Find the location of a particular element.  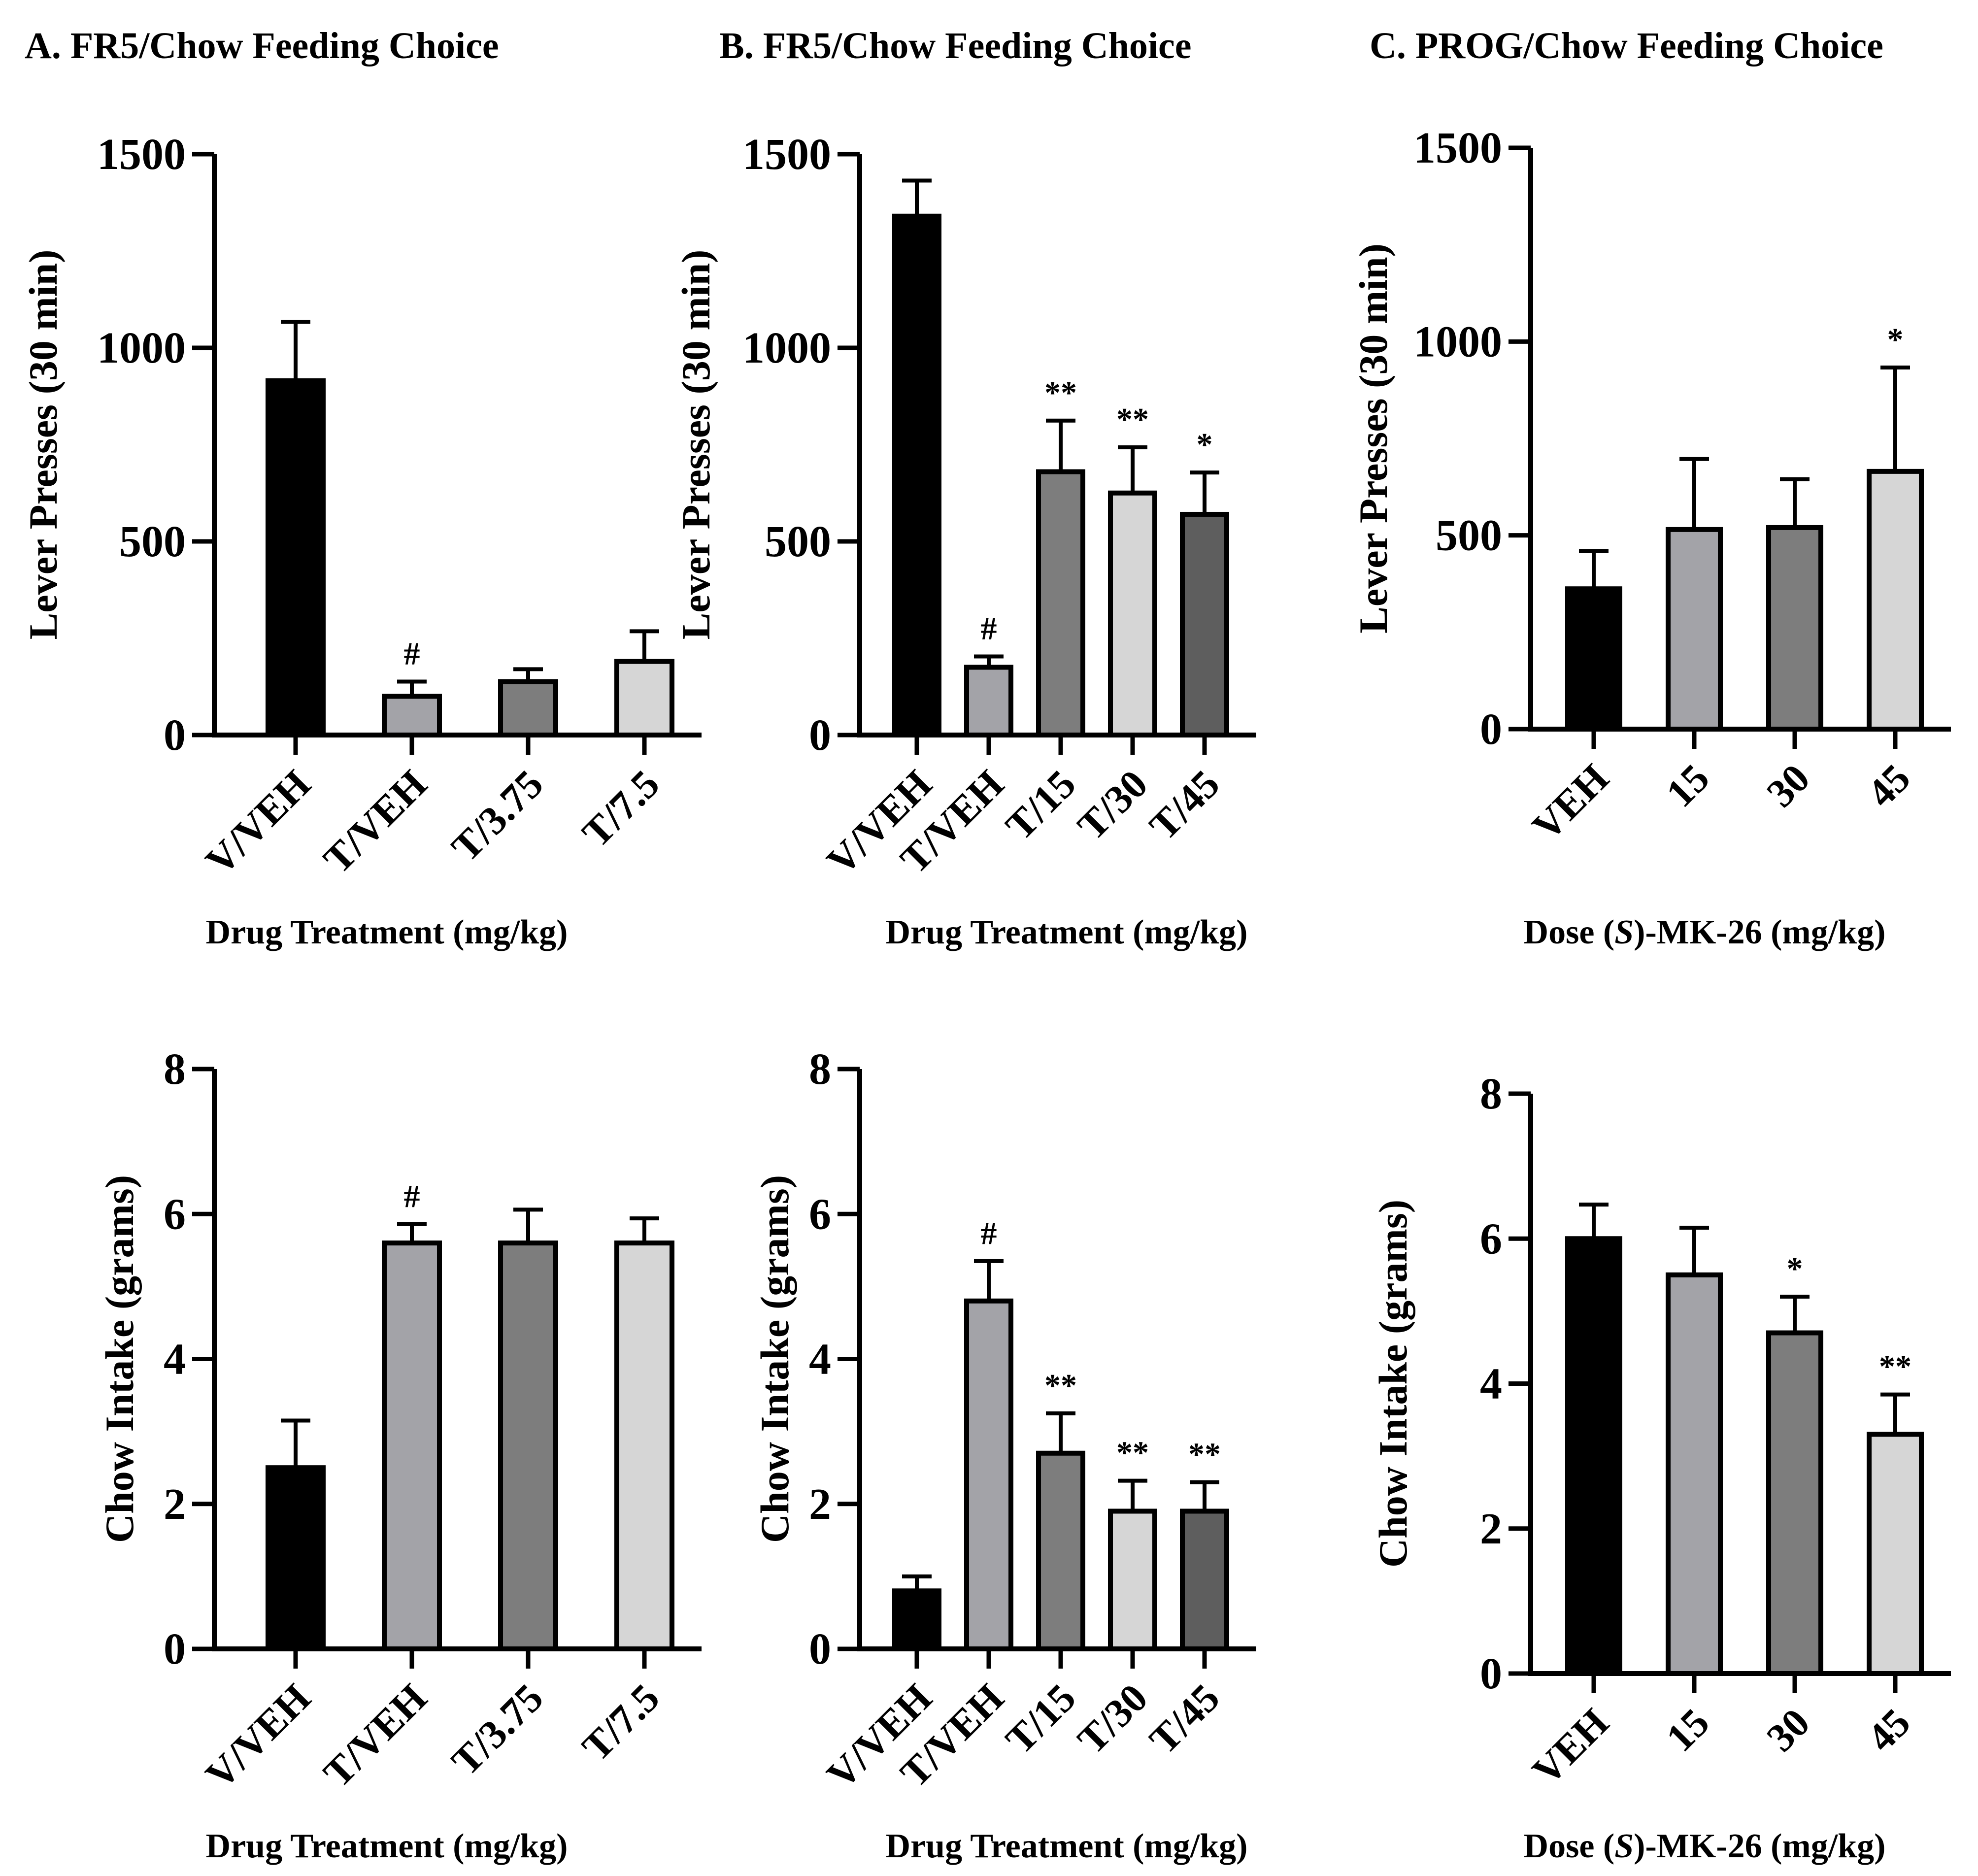

x-axis-title-part: S is located at coordinates (1624, 1846).